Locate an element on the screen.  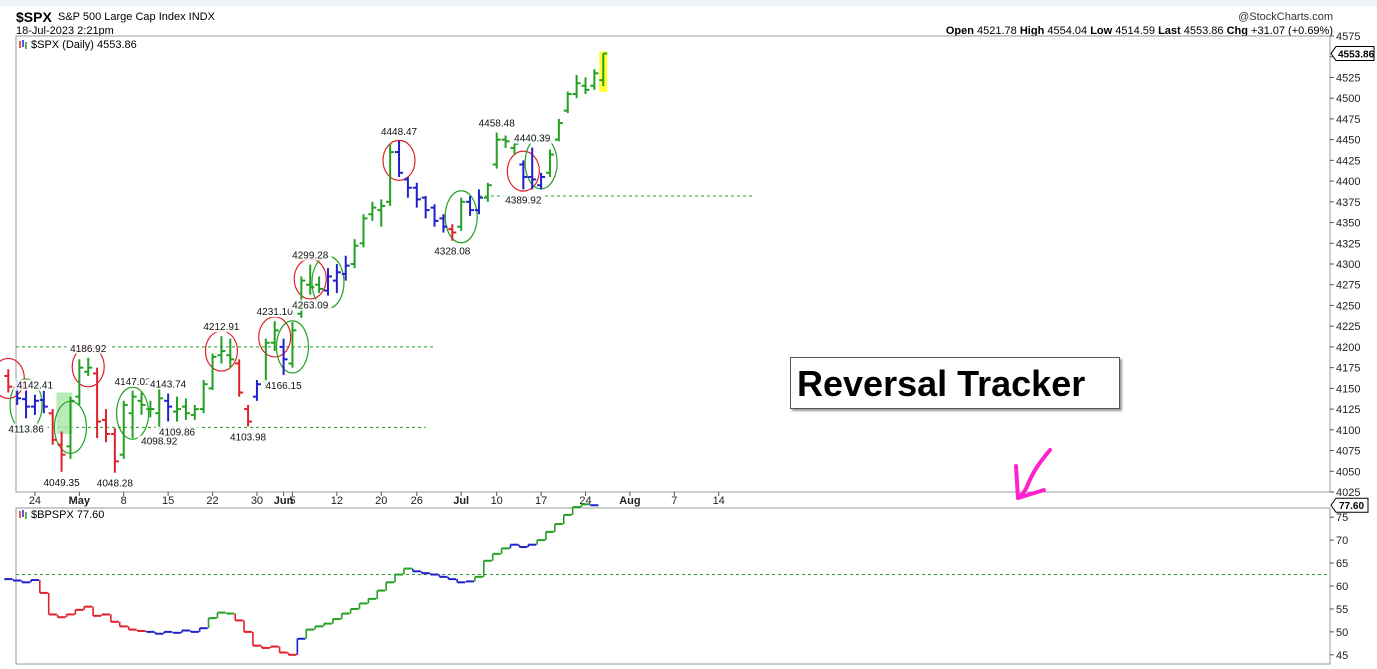
low-label: Low is located at coordinates (1101, 31).